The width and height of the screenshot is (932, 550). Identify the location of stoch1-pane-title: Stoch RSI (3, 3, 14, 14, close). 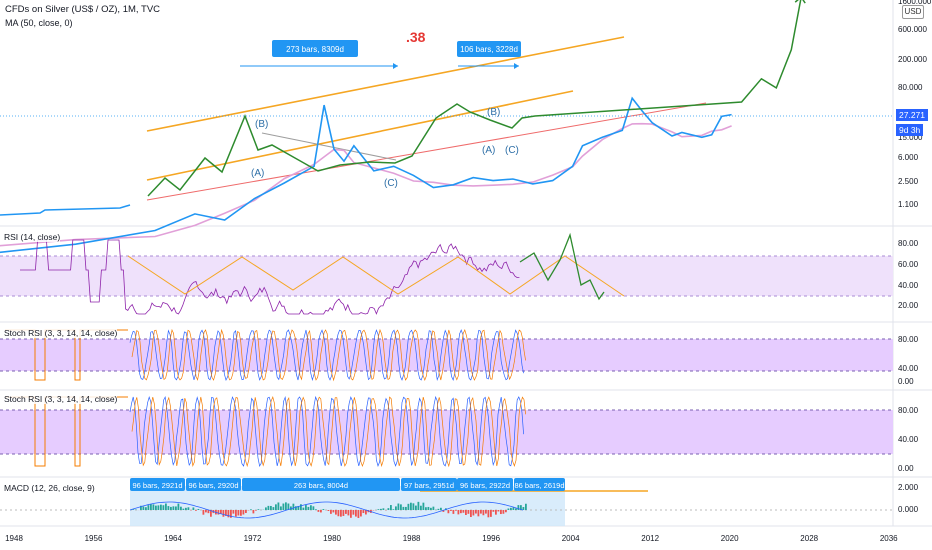
(61, 333).